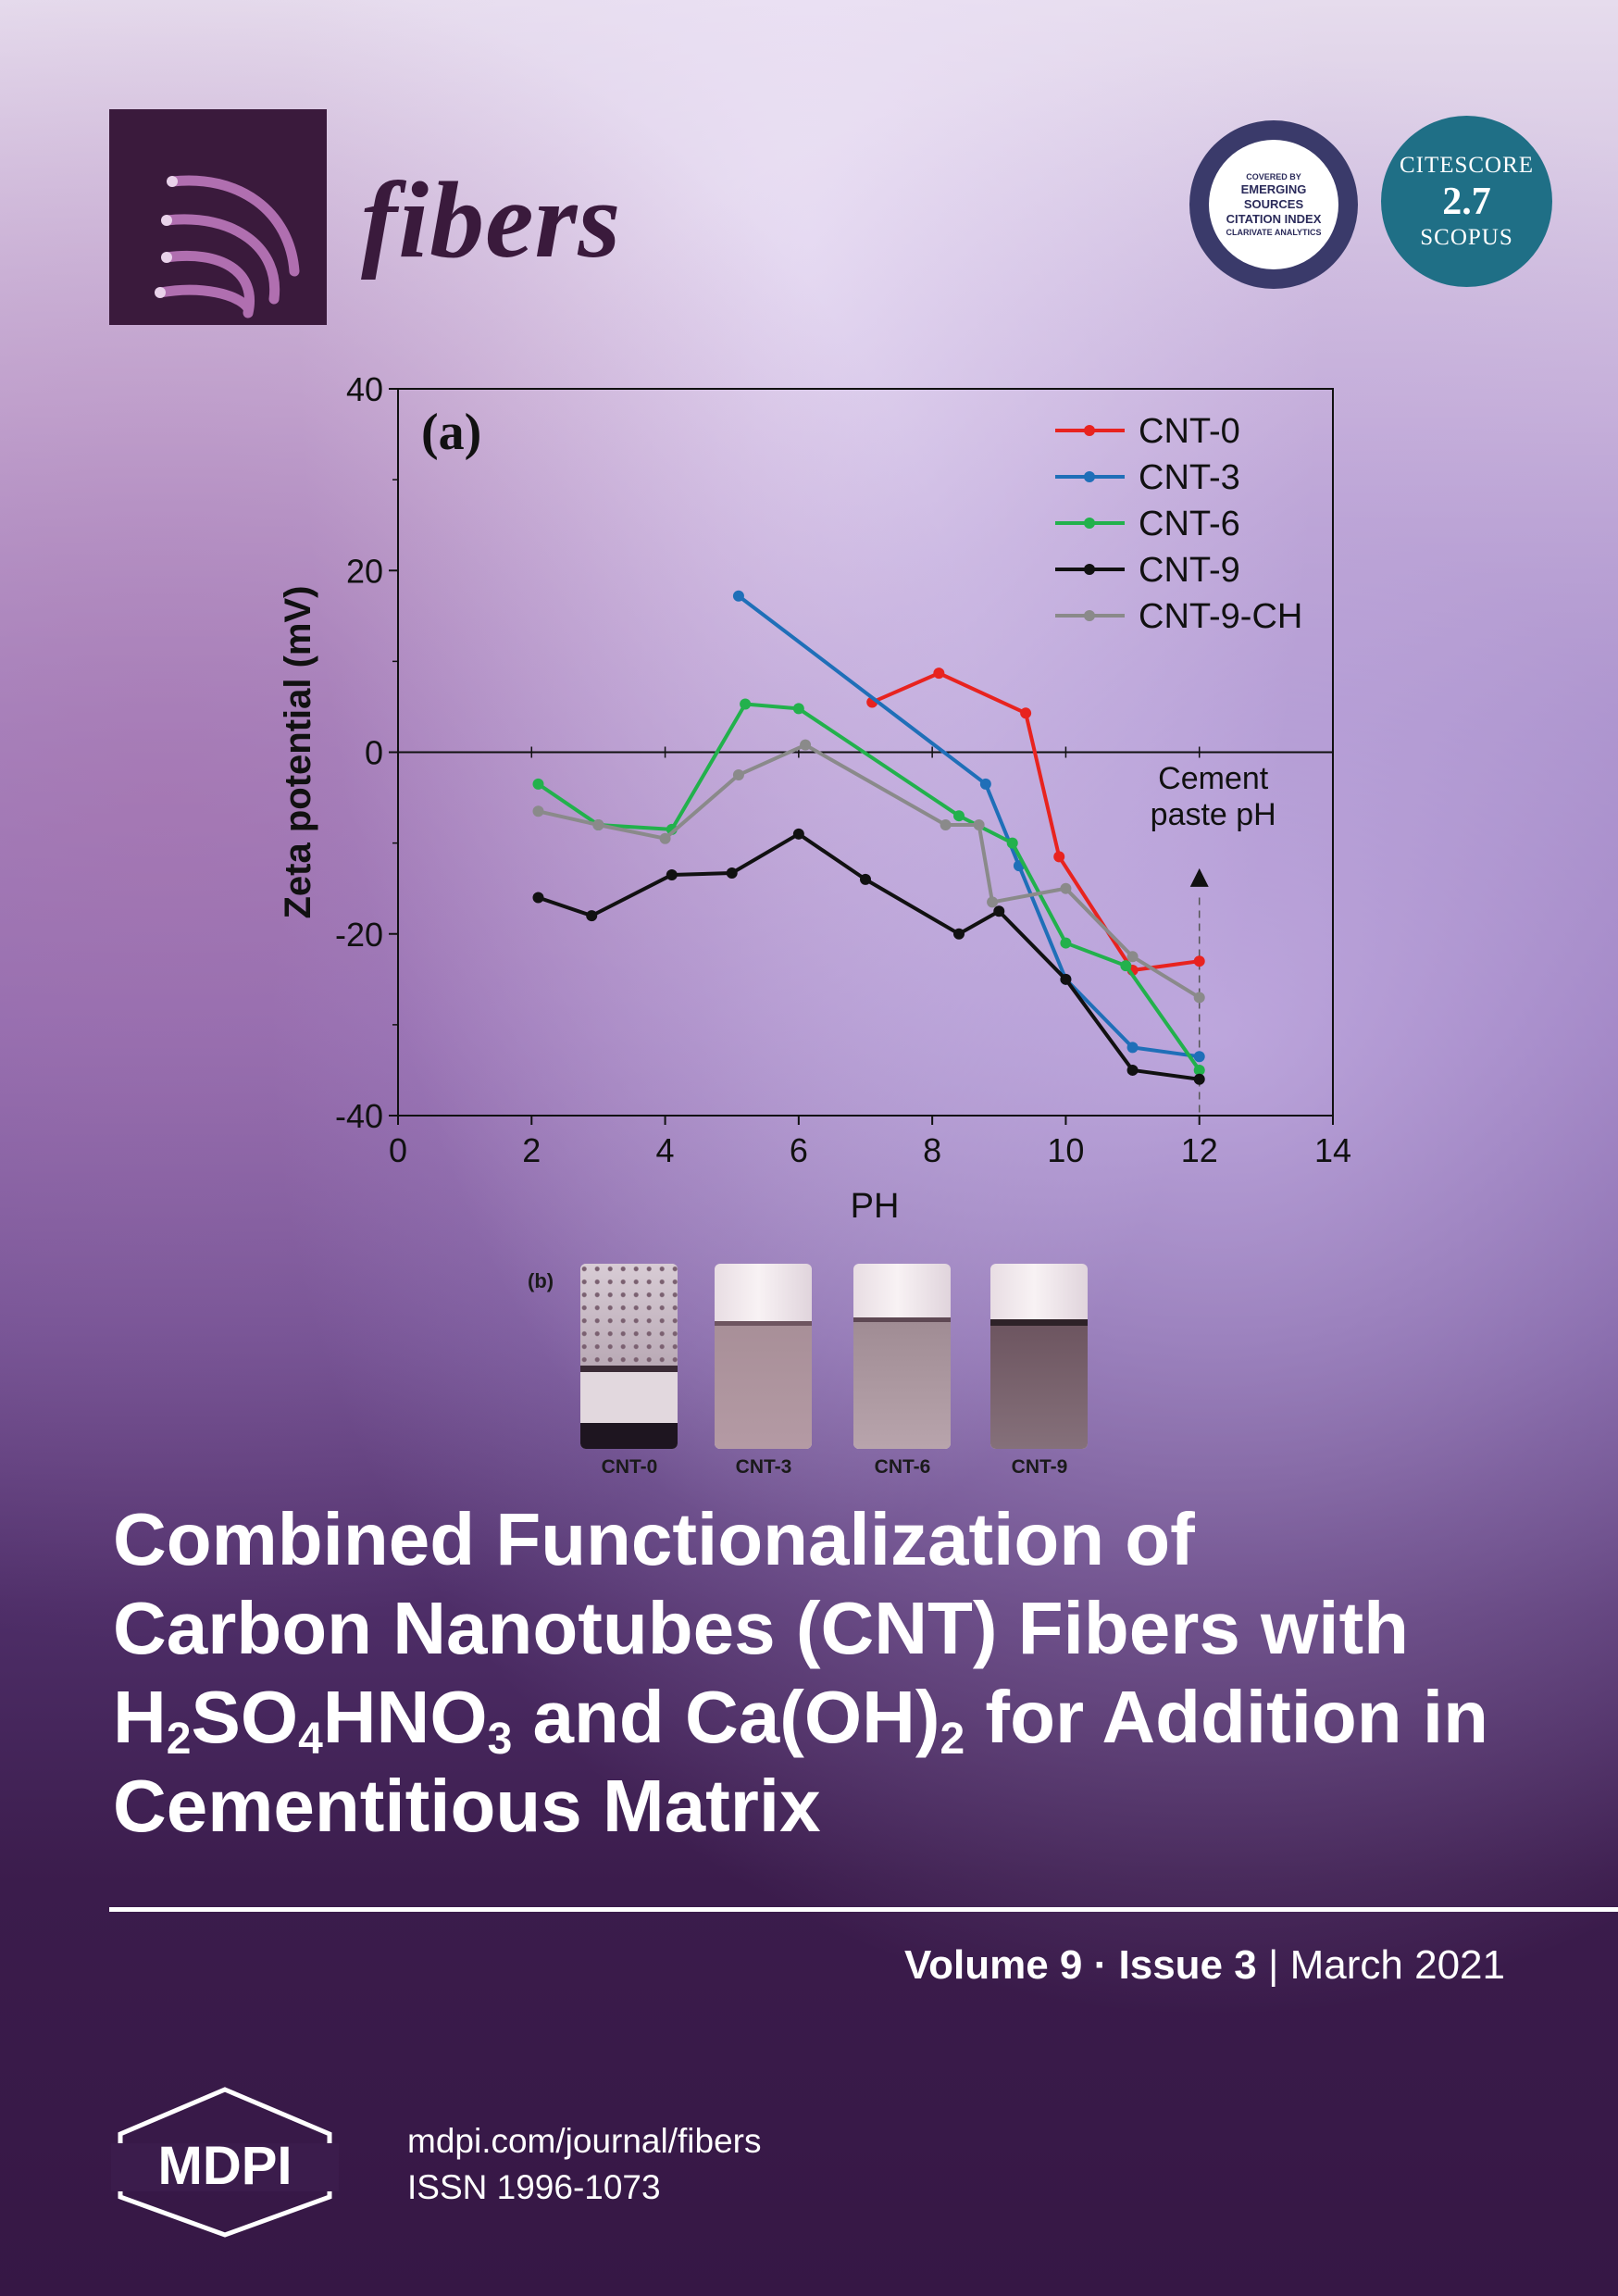 The height and width of the screenshot is (2296, 1618). I want to click on x-tick-label: 0, so click(398, 1150).